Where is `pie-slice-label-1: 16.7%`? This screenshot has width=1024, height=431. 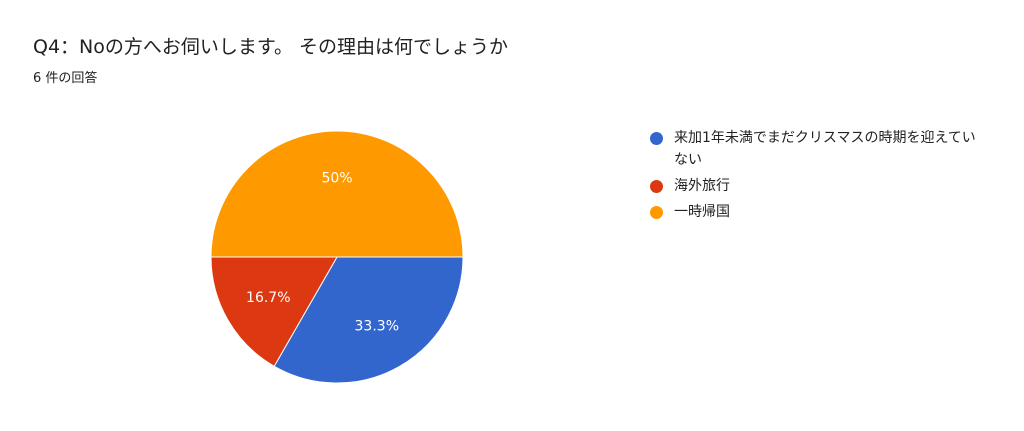
pie-slice-label-1: 16.7% is located at coordinates (268, 298).